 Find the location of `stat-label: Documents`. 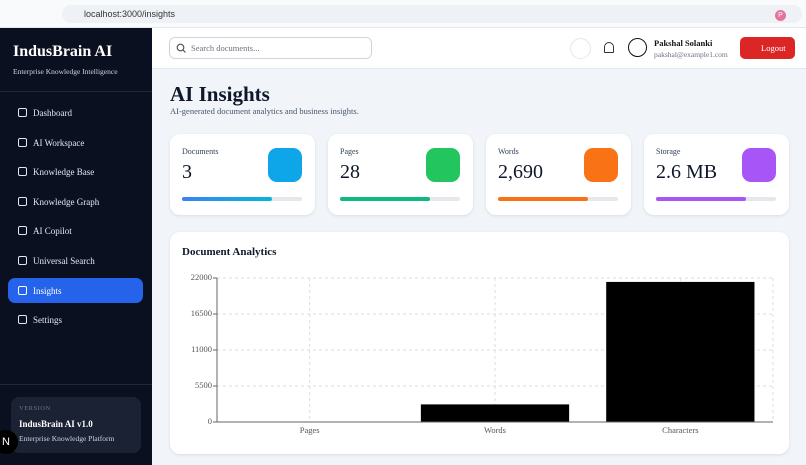

stat-label: Documents is located at coordinates (200, 151).